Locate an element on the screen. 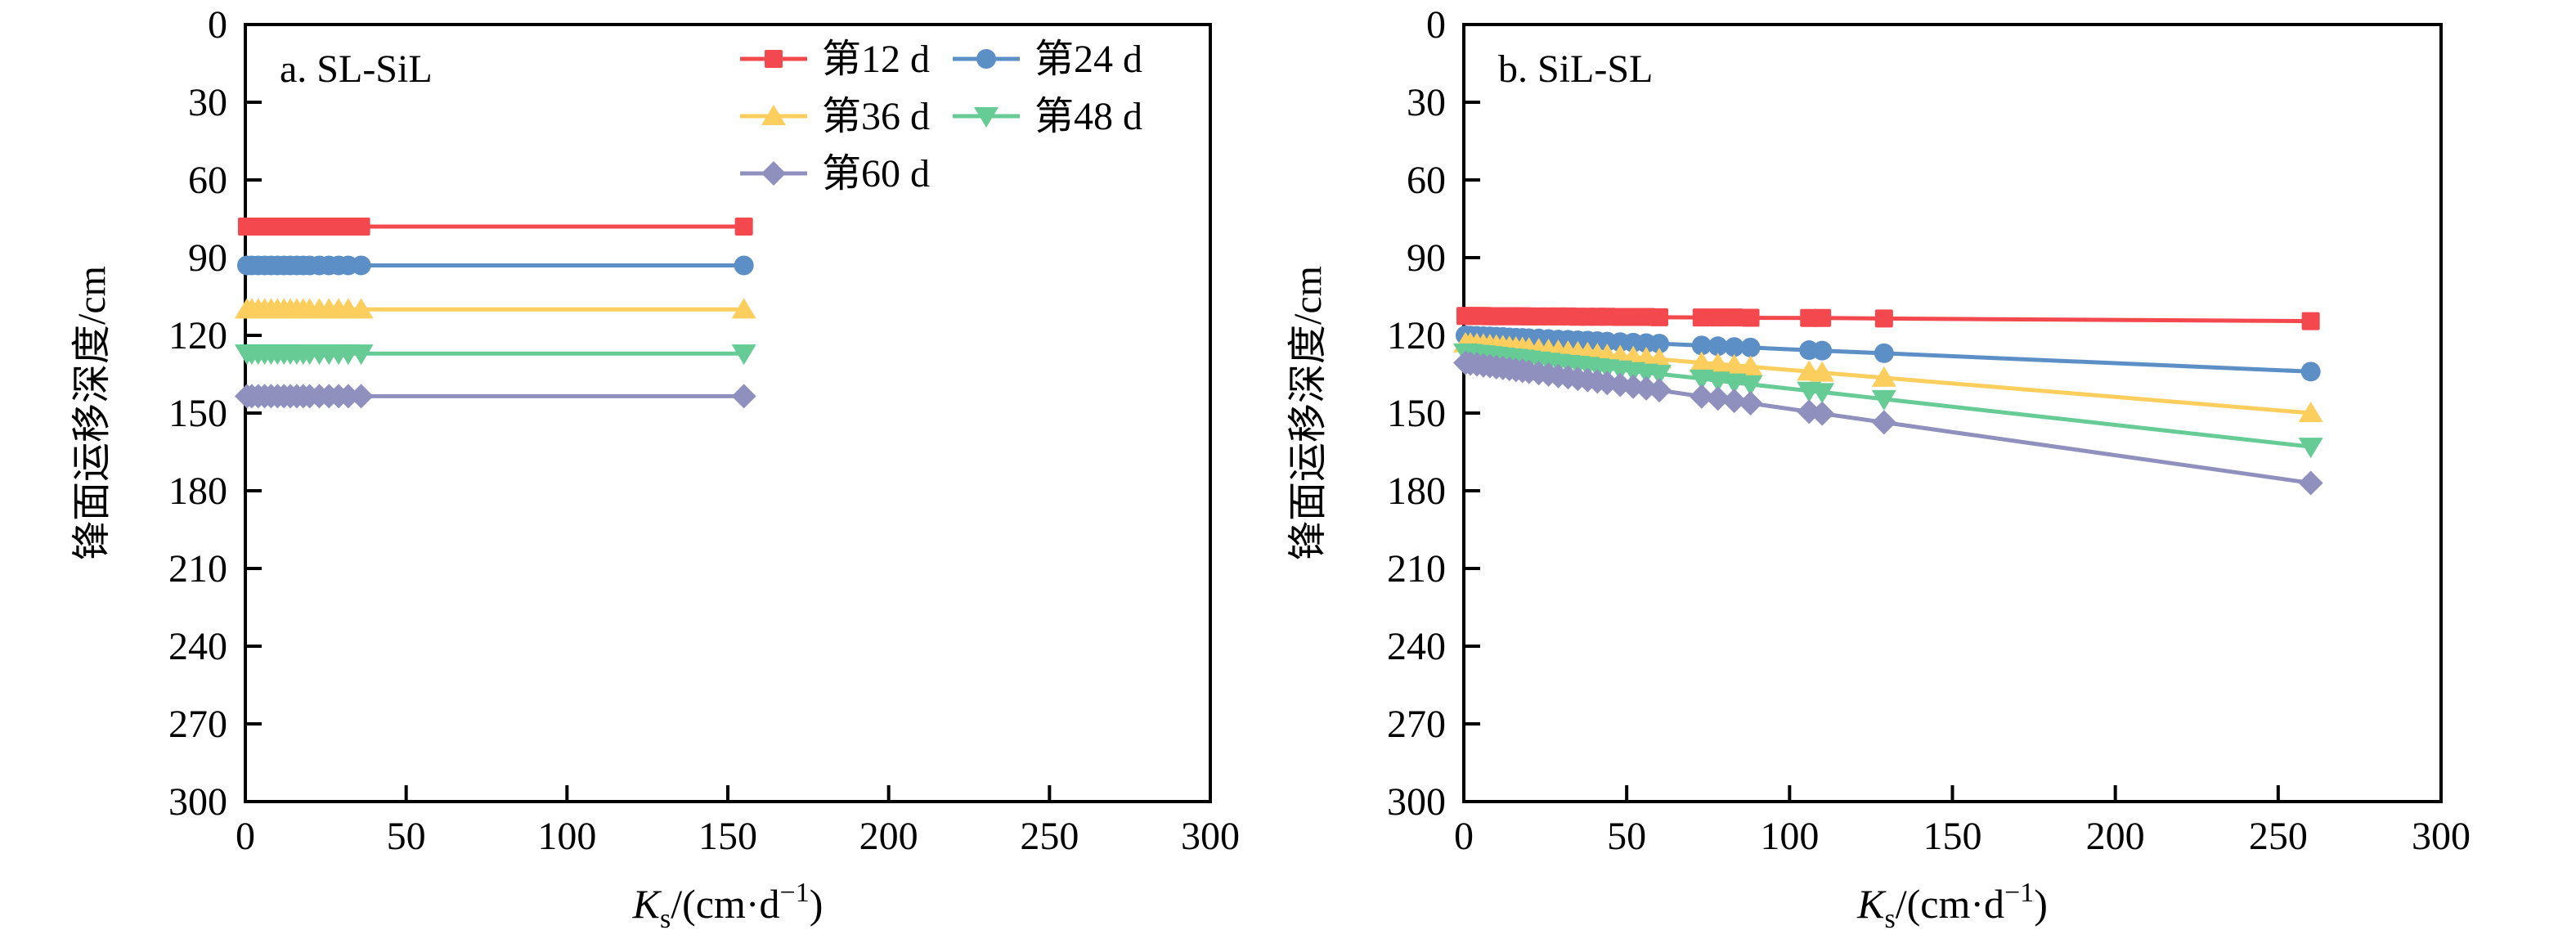 The height and width of the screenshot is (948, 2576). legend-label: 第48 d is located at coordinates (1088, 116).